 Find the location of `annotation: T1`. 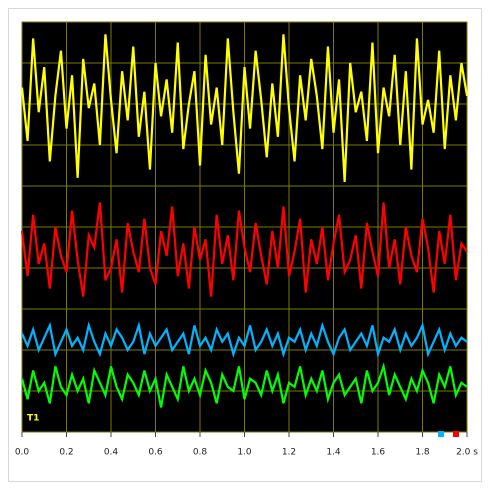

annotation: T1 is located at coordinates (33, 419).